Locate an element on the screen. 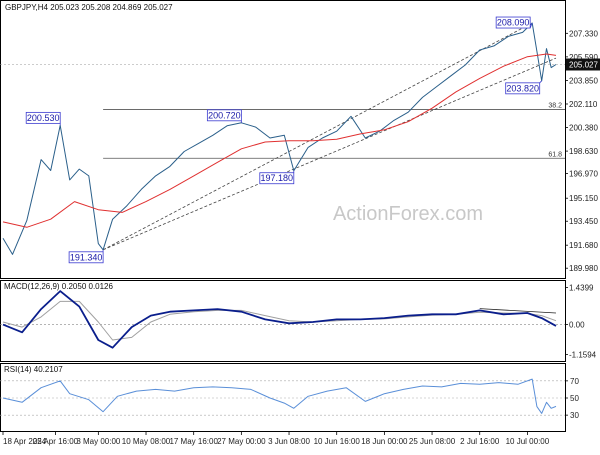 Image resolution: width=600 pixels, height=455 pixels. x-tick-label: 10 May 08:00 is located at coordinates (146, 441).